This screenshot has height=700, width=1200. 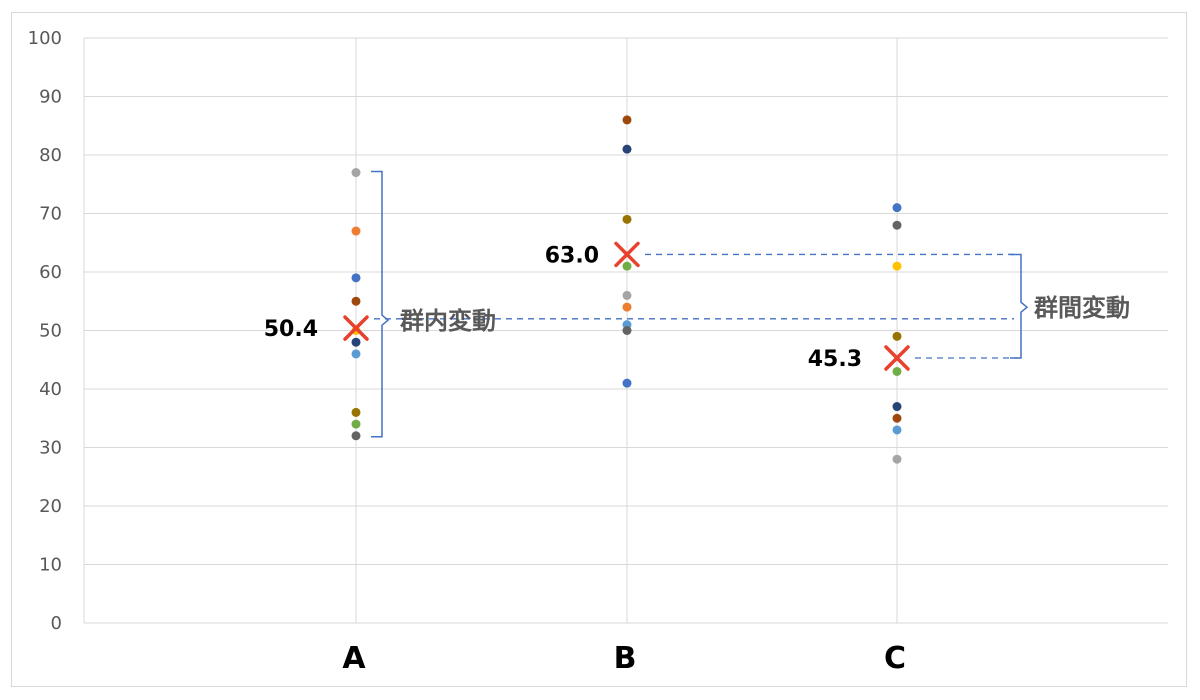 I want to click on y-tick-label: 100, so click(x=45, y=38).